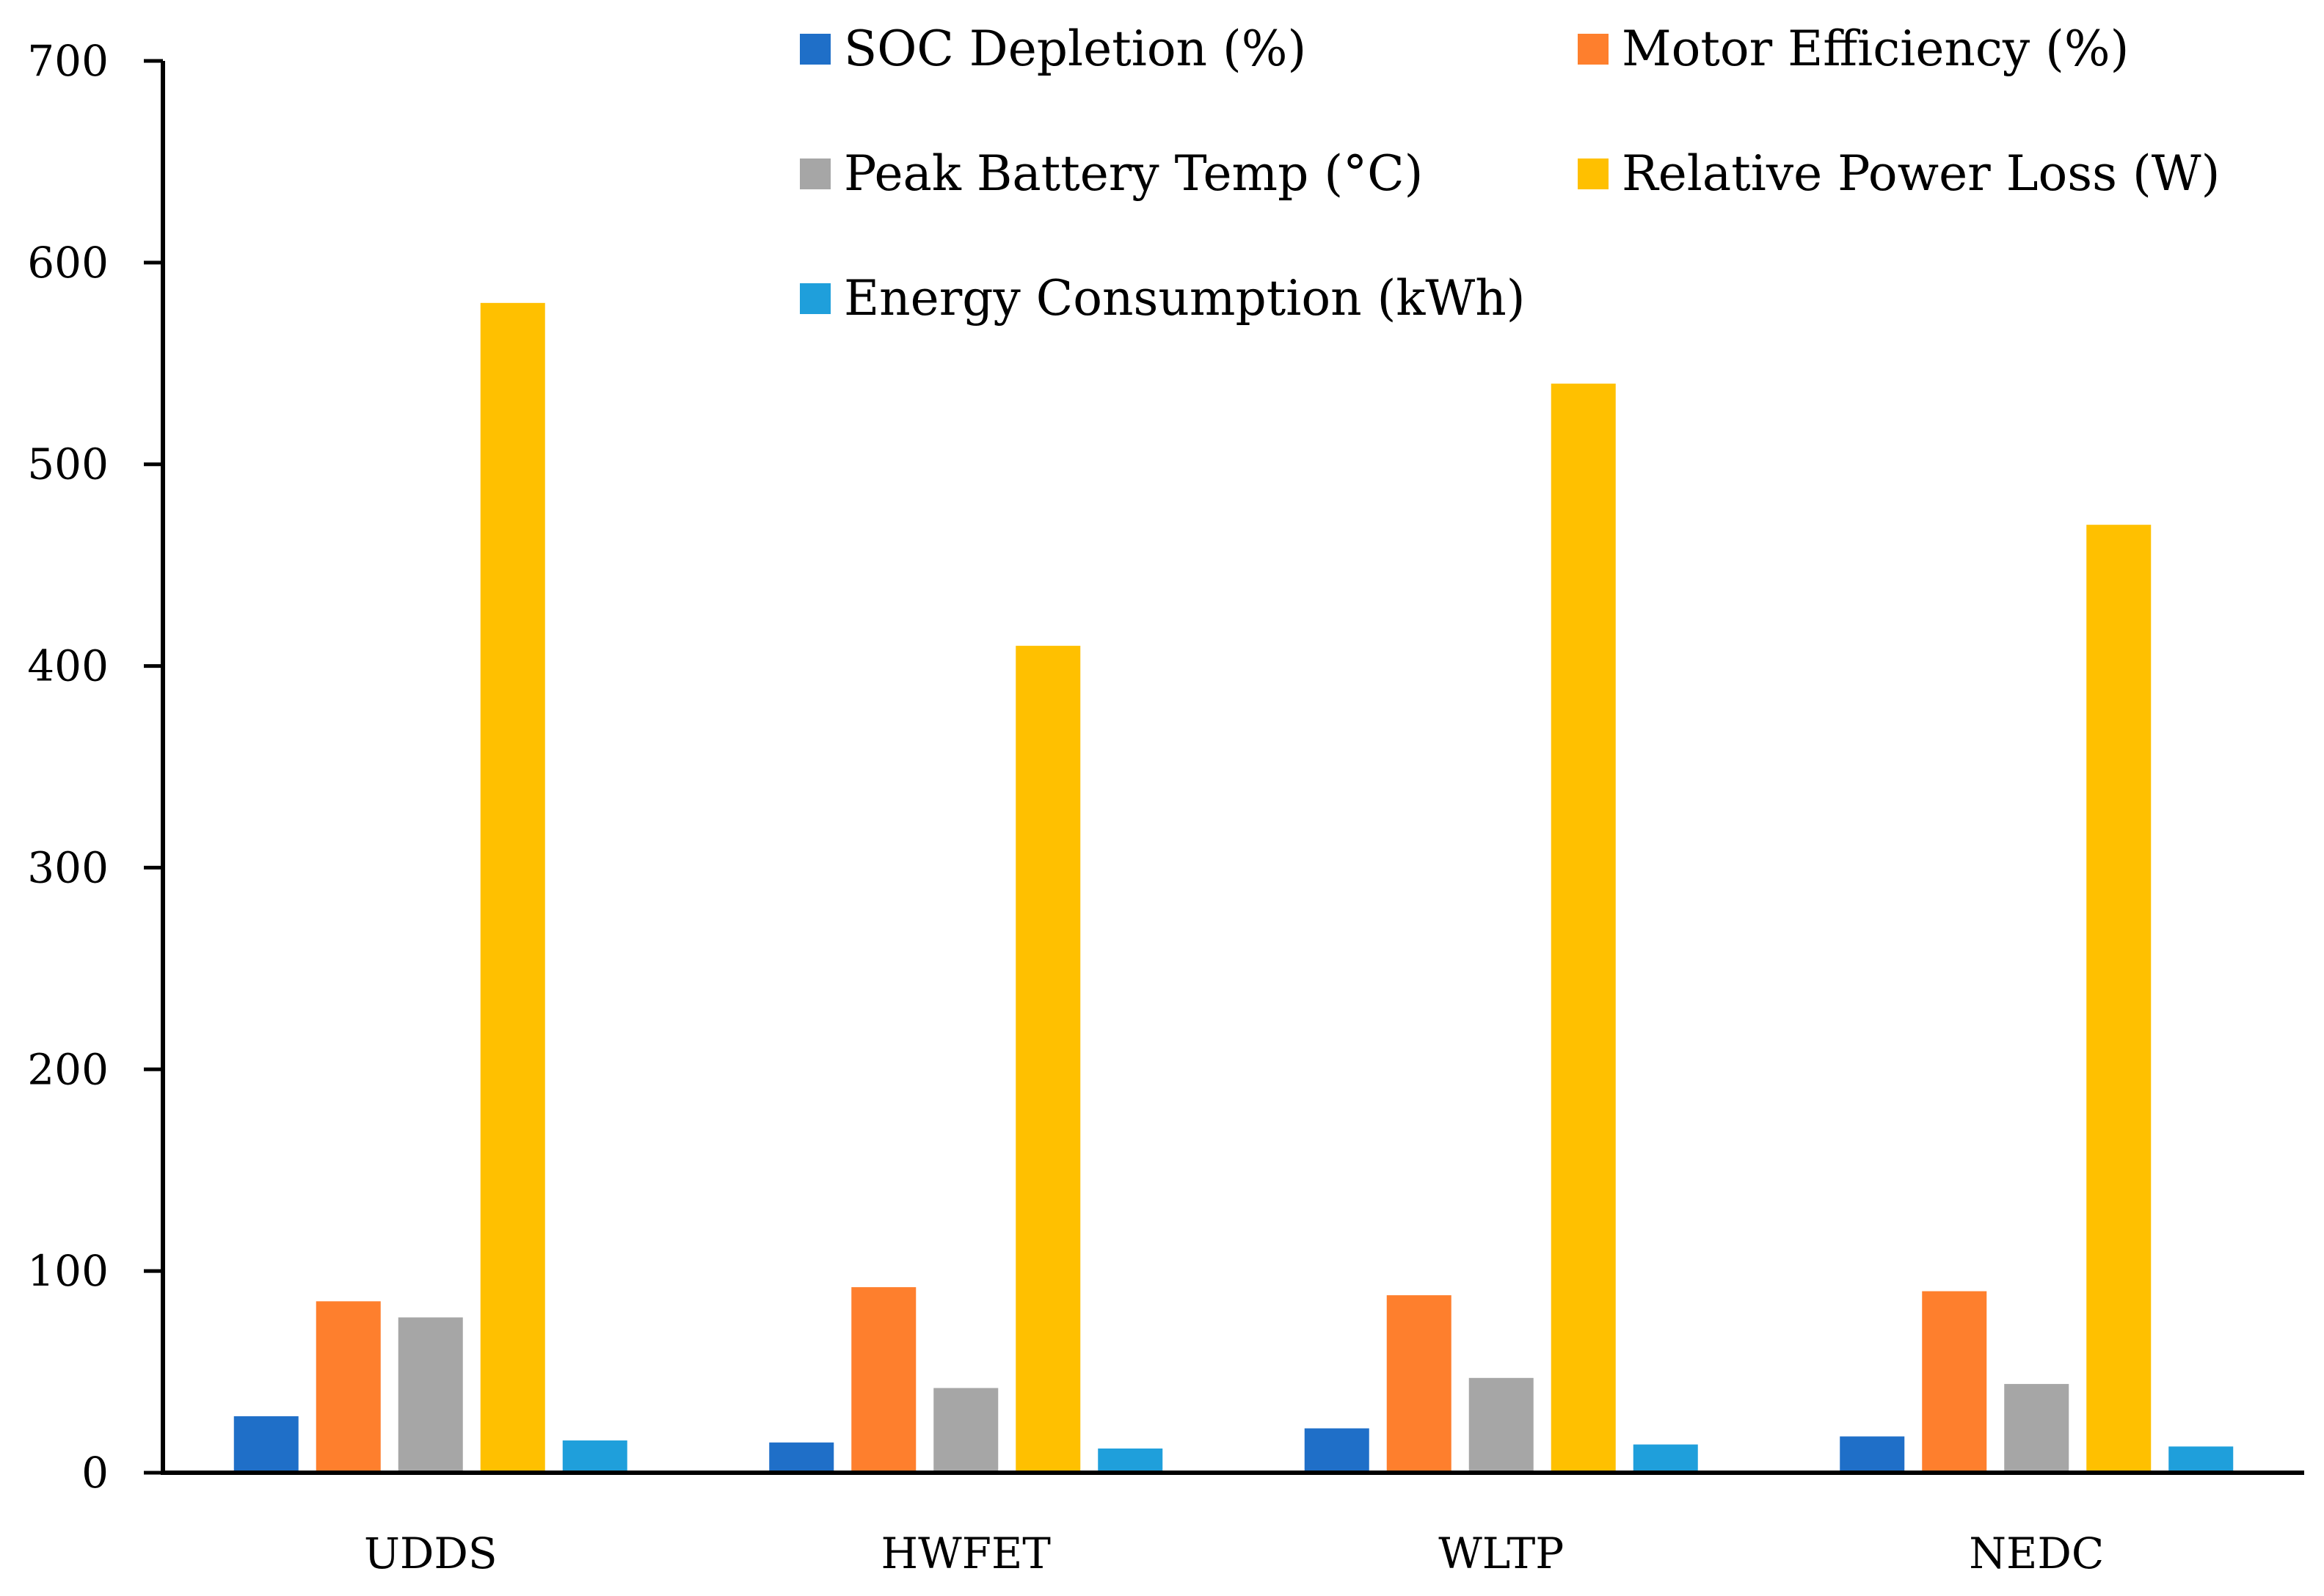 This screenshot has width=2324, height=1596. What do you see at coordinates (1234, 1553) in the screenshot?
I see `x-axis-ticks: UDDS HWFET WLTP NEDC` at bounding box center [1234, 1553].